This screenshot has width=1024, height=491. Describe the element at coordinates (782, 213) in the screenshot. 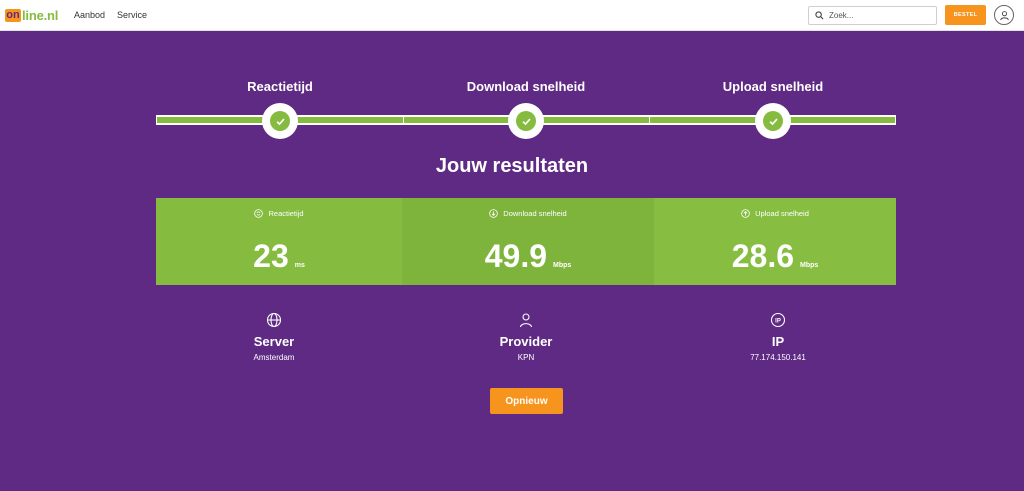

I see `result-label: Upload snelheid` at that location.